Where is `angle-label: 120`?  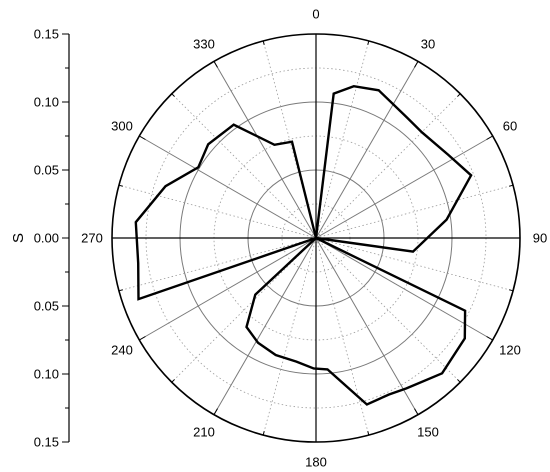
angle-label: 120 is located at coordinates (510, 350).